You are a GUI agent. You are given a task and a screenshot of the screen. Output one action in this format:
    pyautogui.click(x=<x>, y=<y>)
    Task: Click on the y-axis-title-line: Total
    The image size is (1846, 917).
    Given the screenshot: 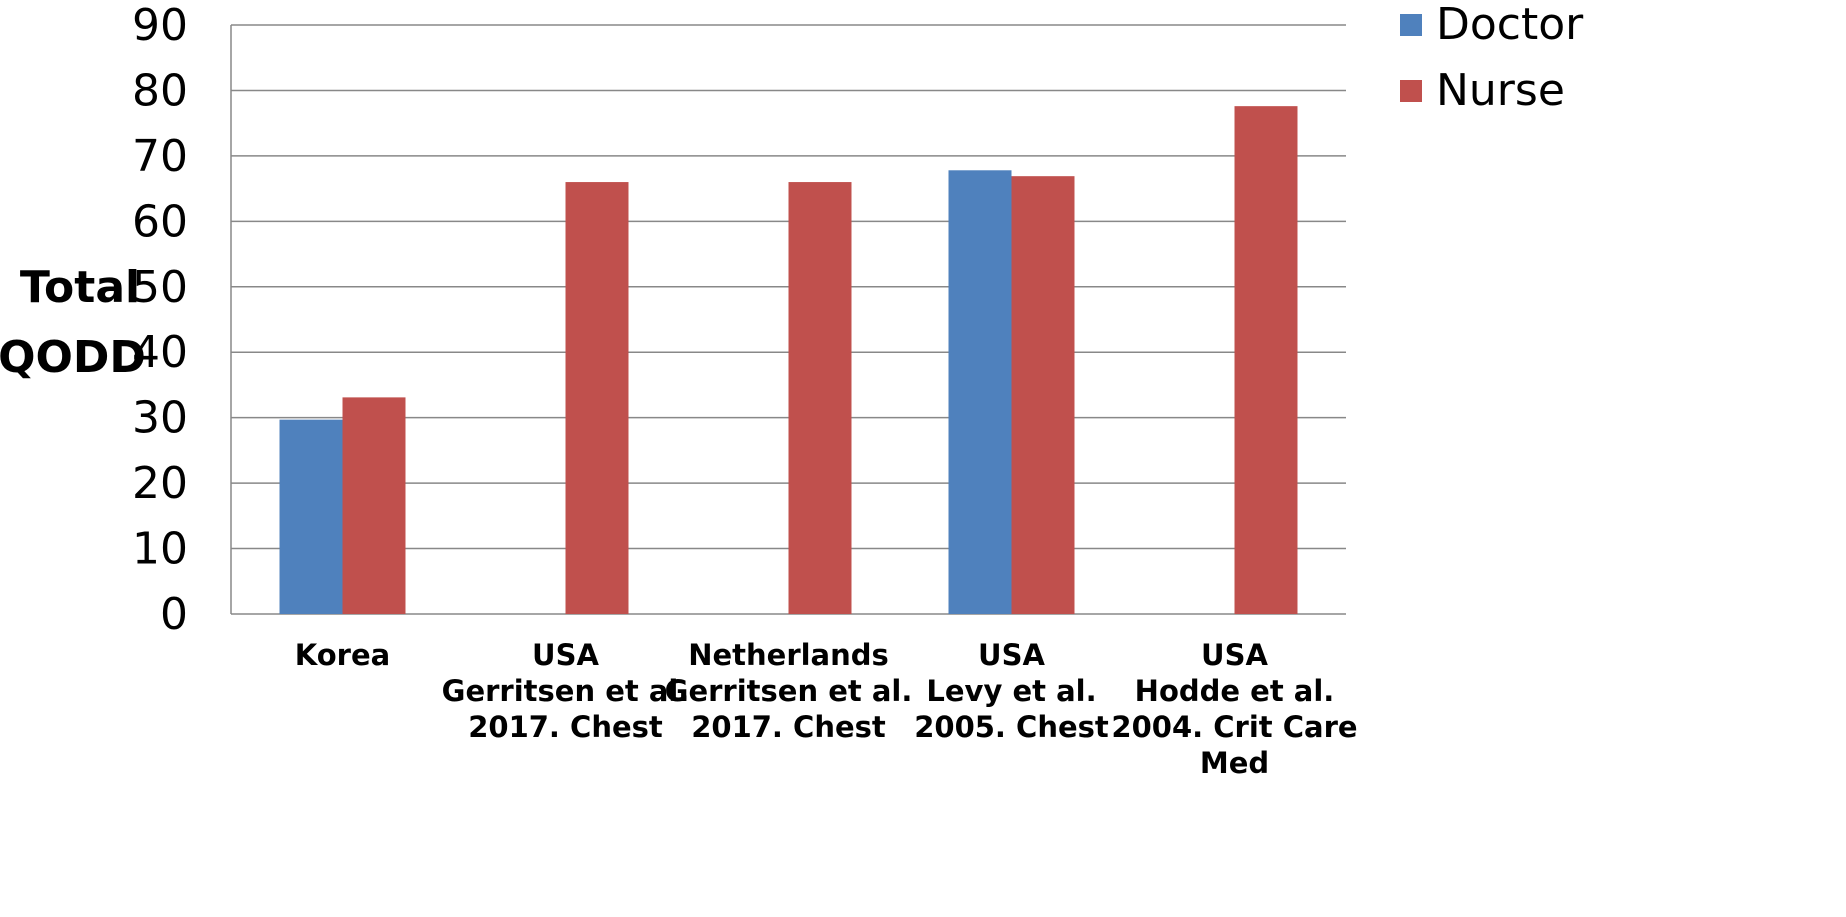 What is the action you would take?
    pyautogui.click(x=80, y=287)
    